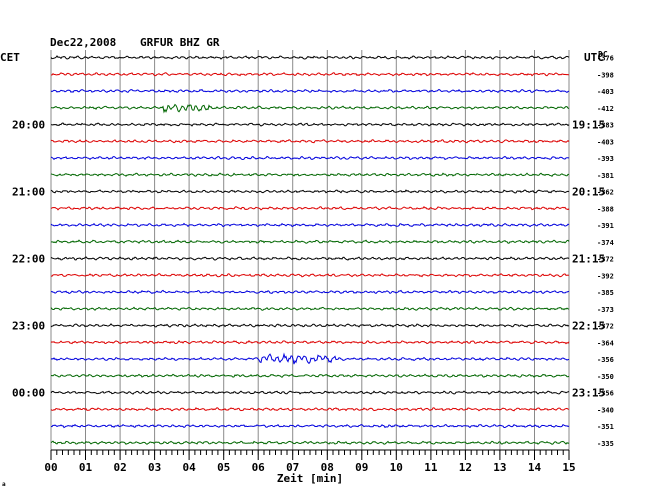 This screenshot has width=650, height=494. I want to click on dc-offset-label: -340, so click(605, 410).